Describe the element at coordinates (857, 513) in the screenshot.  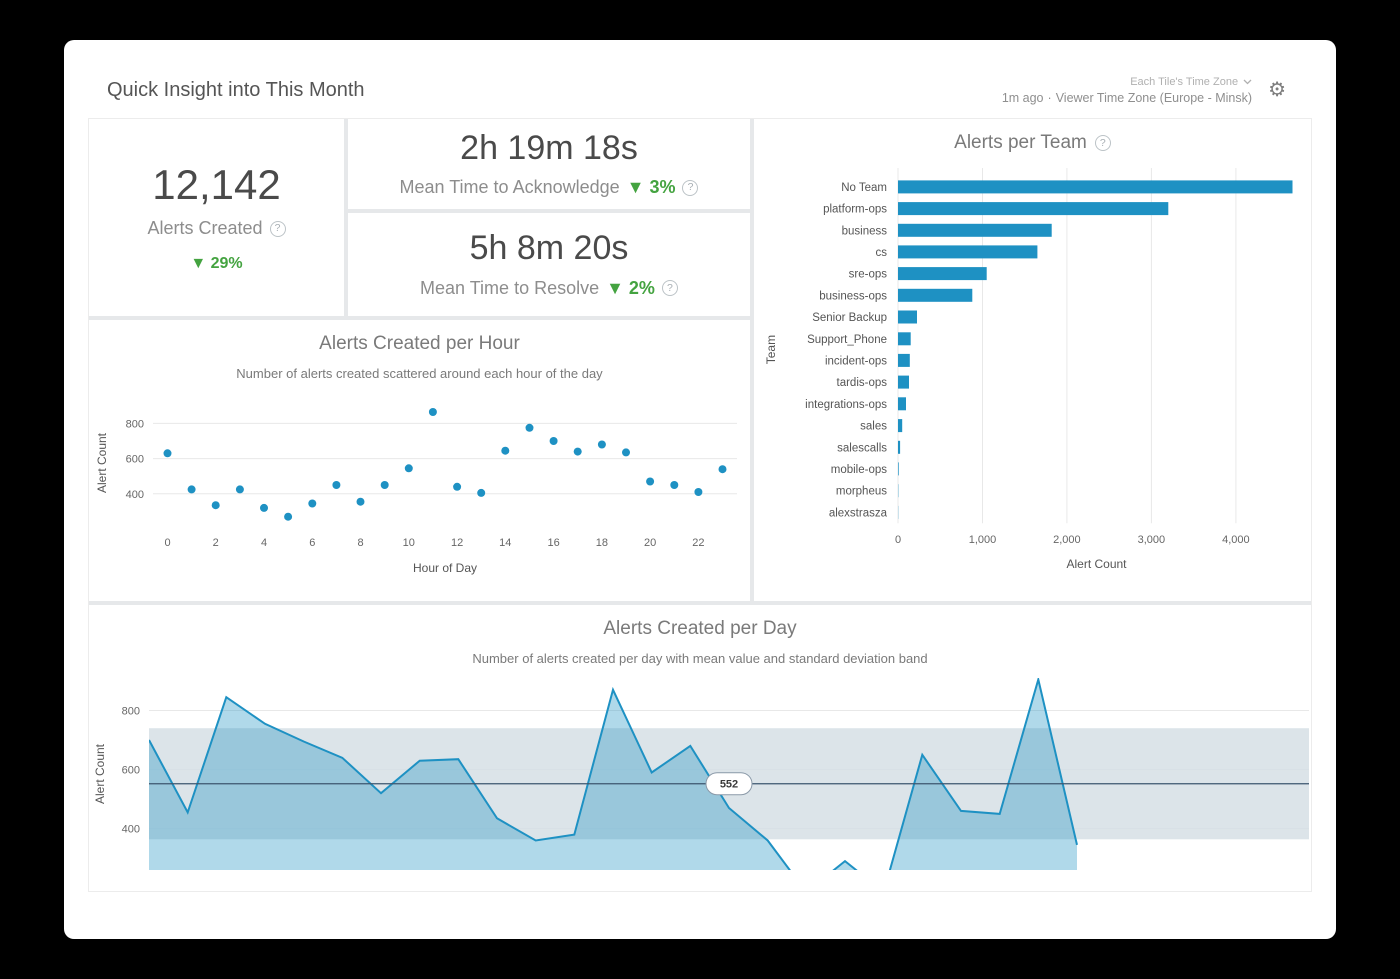
I see `svg-text: alexstrasza` at that location.